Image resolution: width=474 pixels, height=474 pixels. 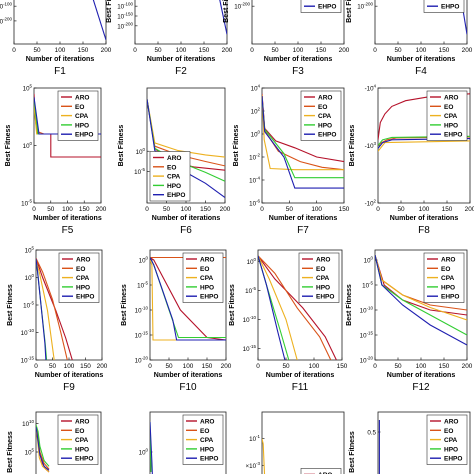 What do you see at coordinates (183, 442) in the screenshot?
I see `panel-f14: 100 ARO EO CPA HPO EHPO` at bounding box center [183, 442].